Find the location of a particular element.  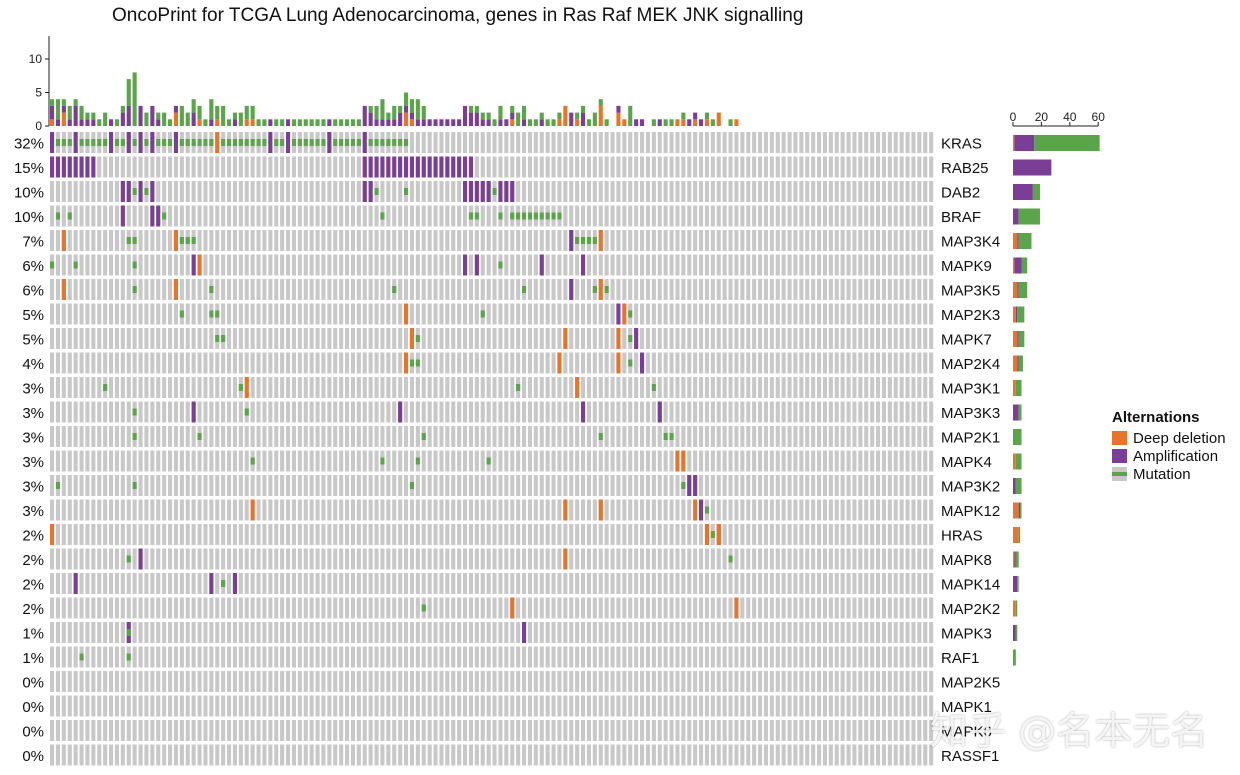

gene-percent-label: 3% is located at coordinates (33, 487).